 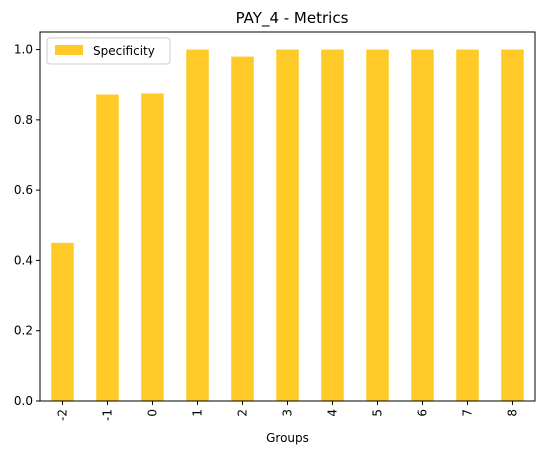 I want to click on x-tick-label: -2, so click(x=63, y=415).